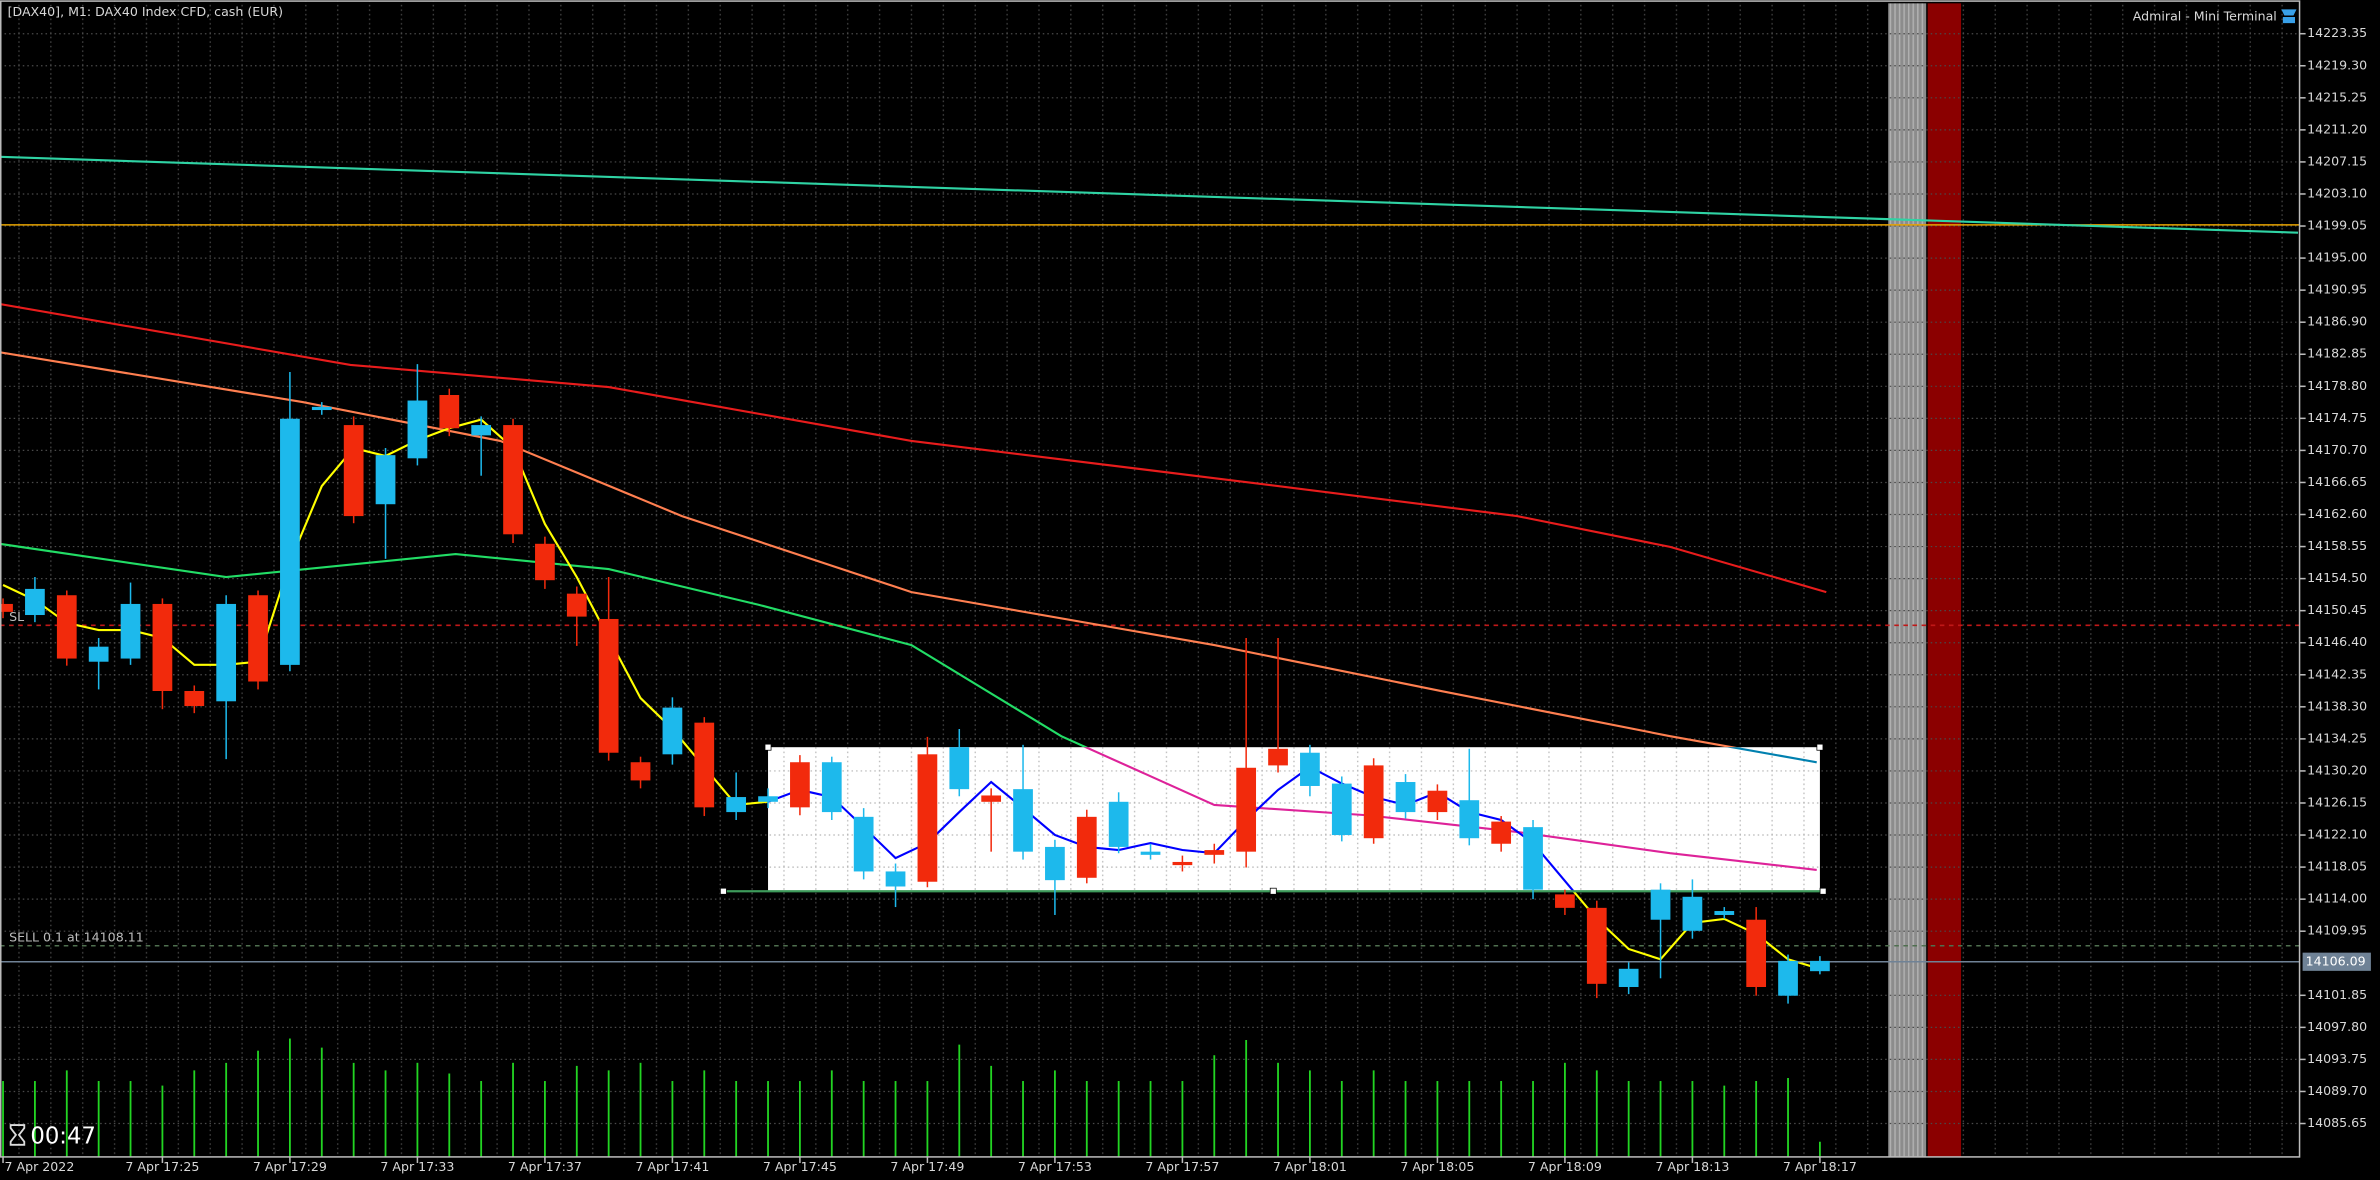 The height and width of the screenshot is (1180, 2380). What do you see at coordinates (1437, 1166) in the screenshot?
I see `x-tick-label: 7 Apr 18:05` at bounding box center [1437, 1166].